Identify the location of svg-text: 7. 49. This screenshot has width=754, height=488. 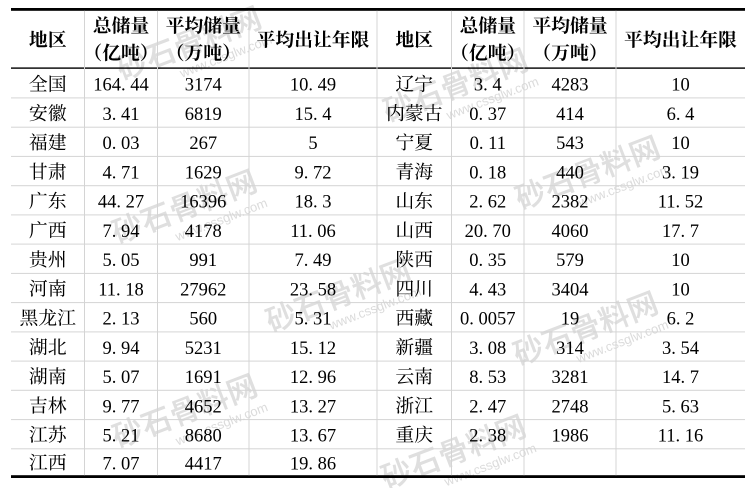
(313, 261).